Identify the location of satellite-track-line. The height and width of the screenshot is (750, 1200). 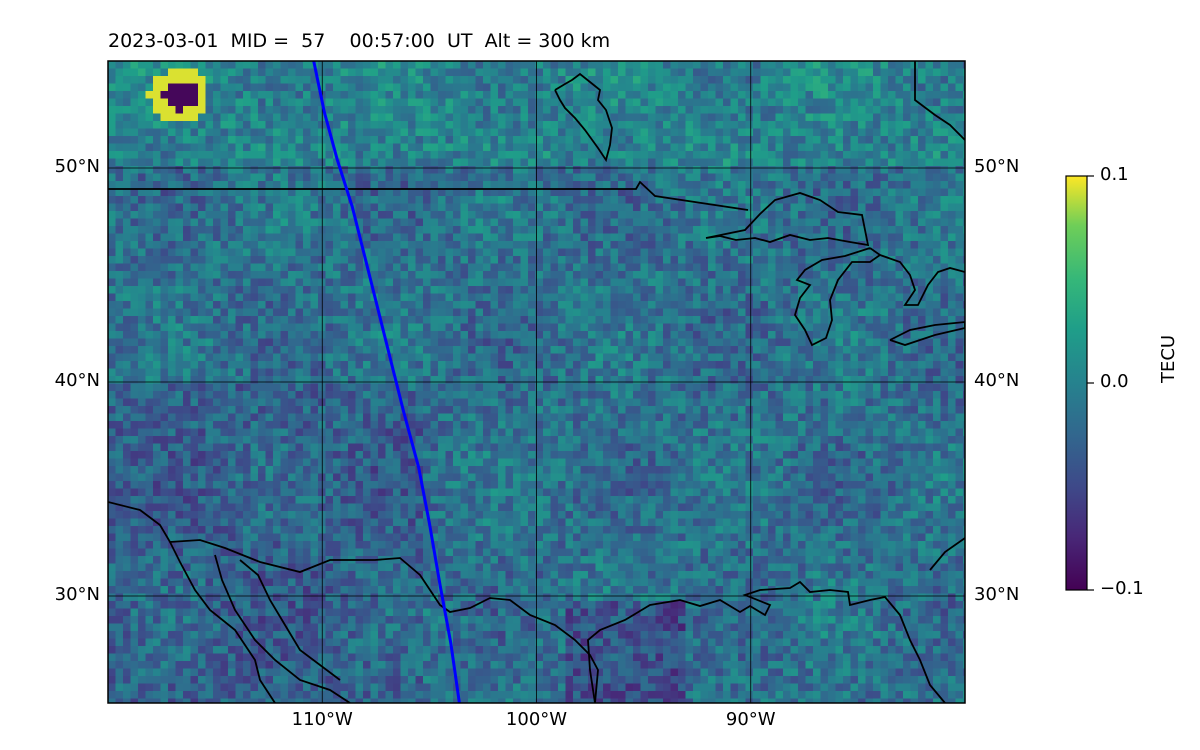
(386, 382).